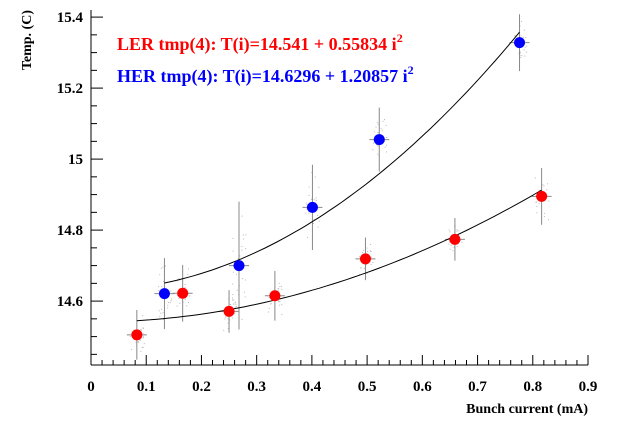  What do you see at coordinates (477, 387) in the screenshot?
I see `x-tick-label: 0.7` at bounding box center [477, 387].